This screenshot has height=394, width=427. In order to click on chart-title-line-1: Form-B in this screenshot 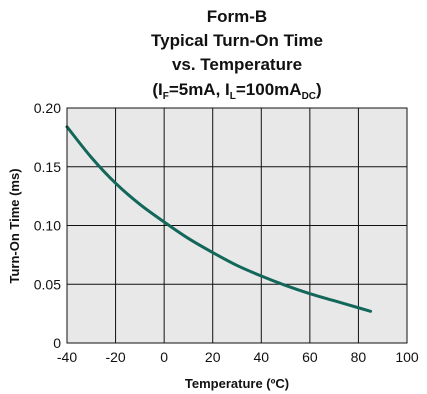, I will do `click(237, 16)`.